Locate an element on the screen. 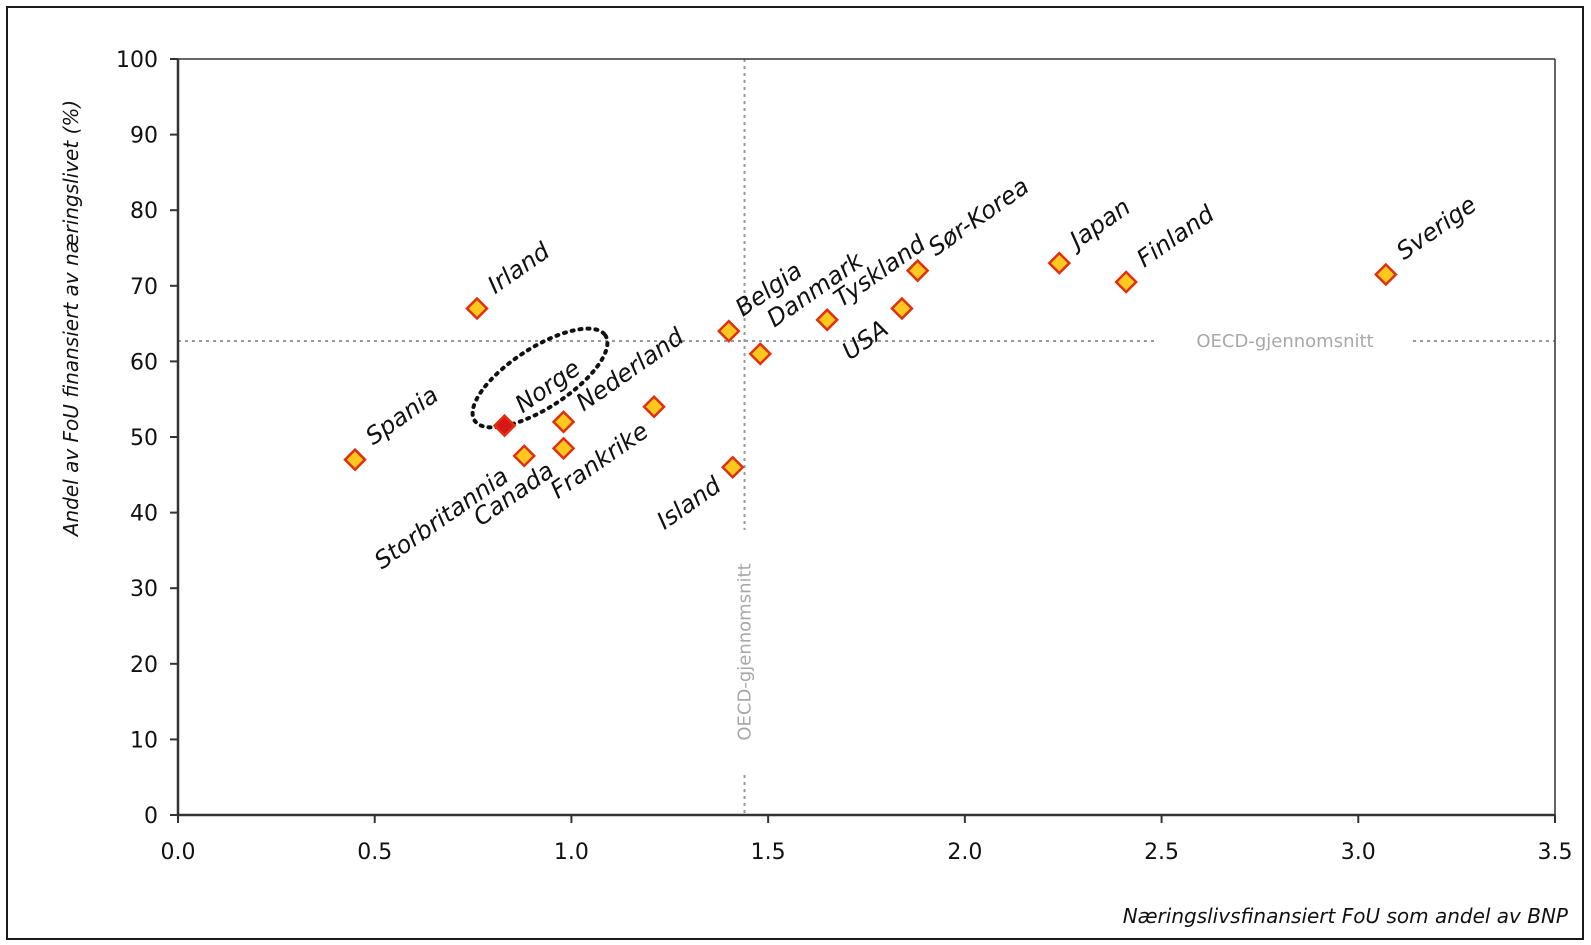  label-island: Island is located at coordinates (689, 503).